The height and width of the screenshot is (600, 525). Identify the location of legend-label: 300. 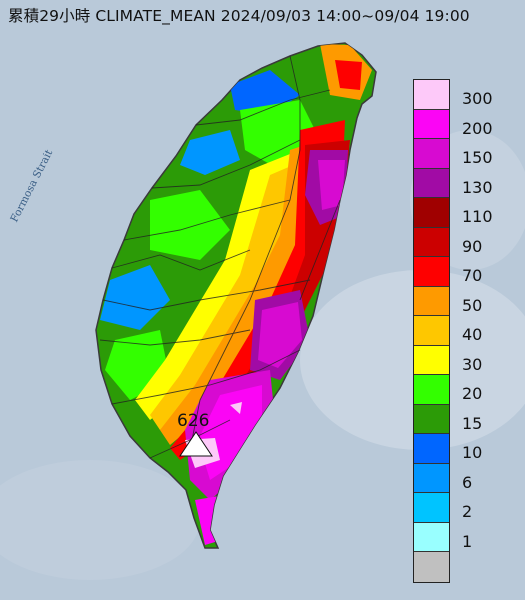
(477, 98).